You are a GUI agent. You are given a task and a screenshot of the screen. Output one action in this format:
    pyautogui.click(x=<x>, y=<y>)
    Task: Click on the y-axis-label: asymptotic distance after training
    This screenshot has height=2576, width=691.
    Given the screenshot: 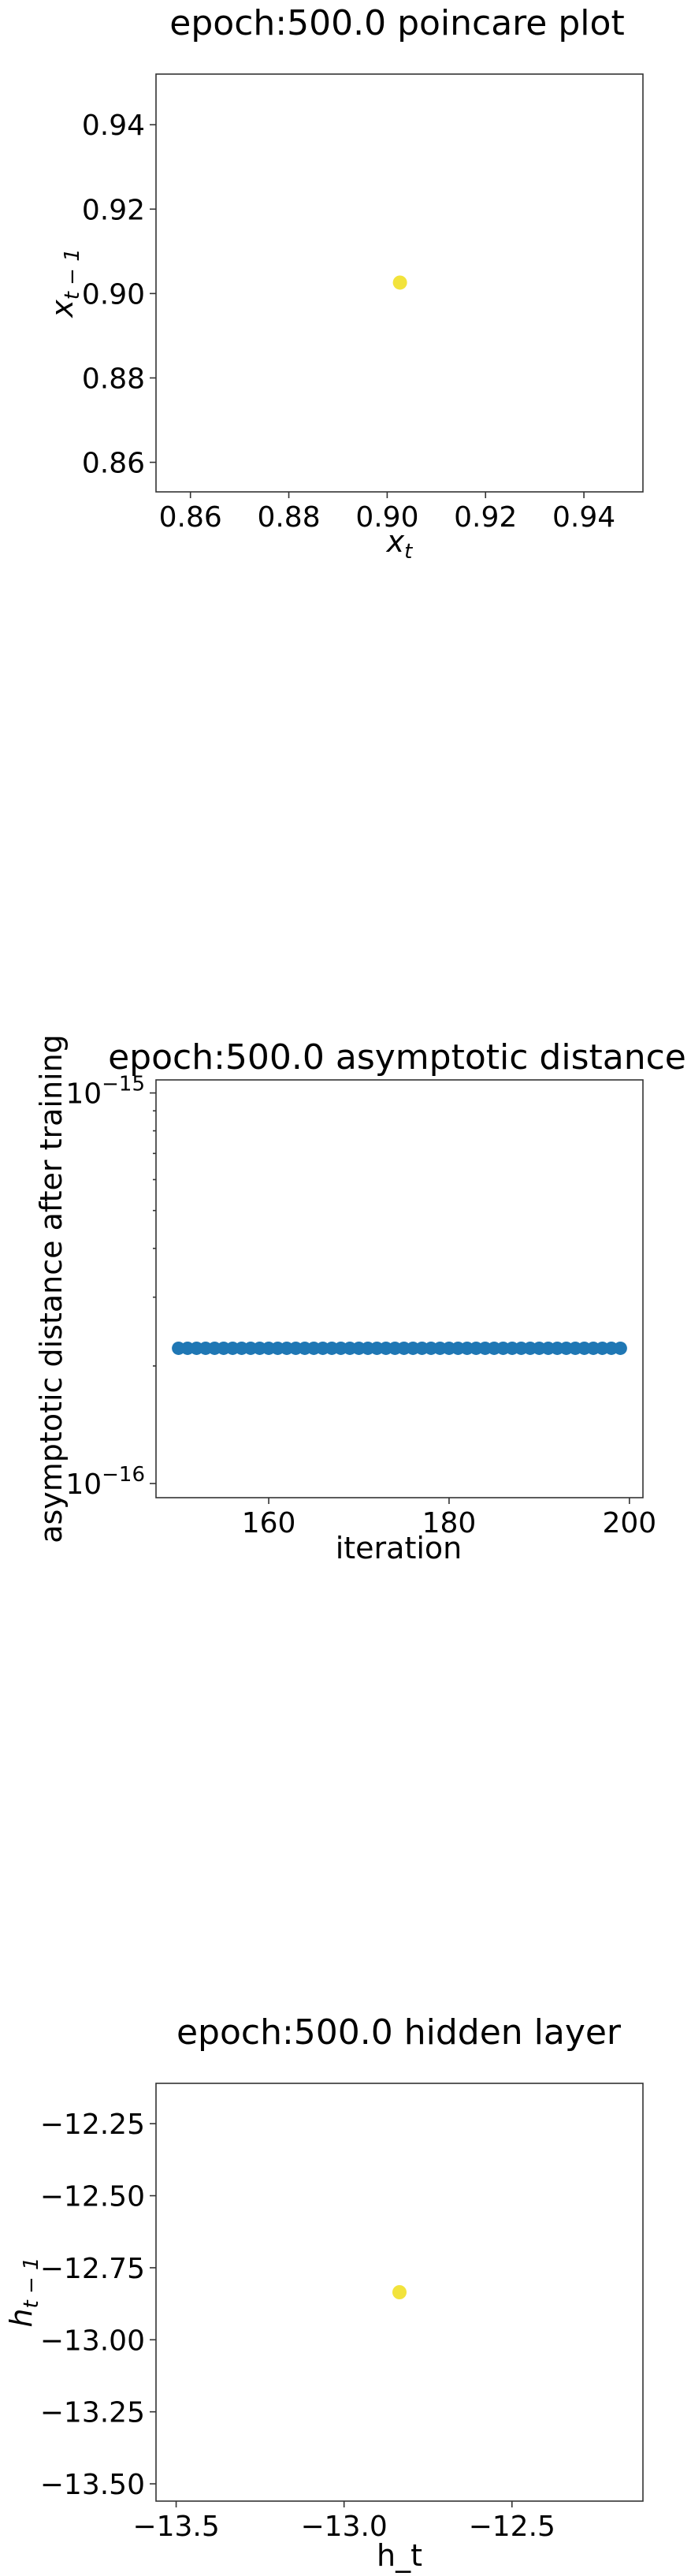 What is the action you would take?
    pyautogui.click(x=51, y=1288)
    